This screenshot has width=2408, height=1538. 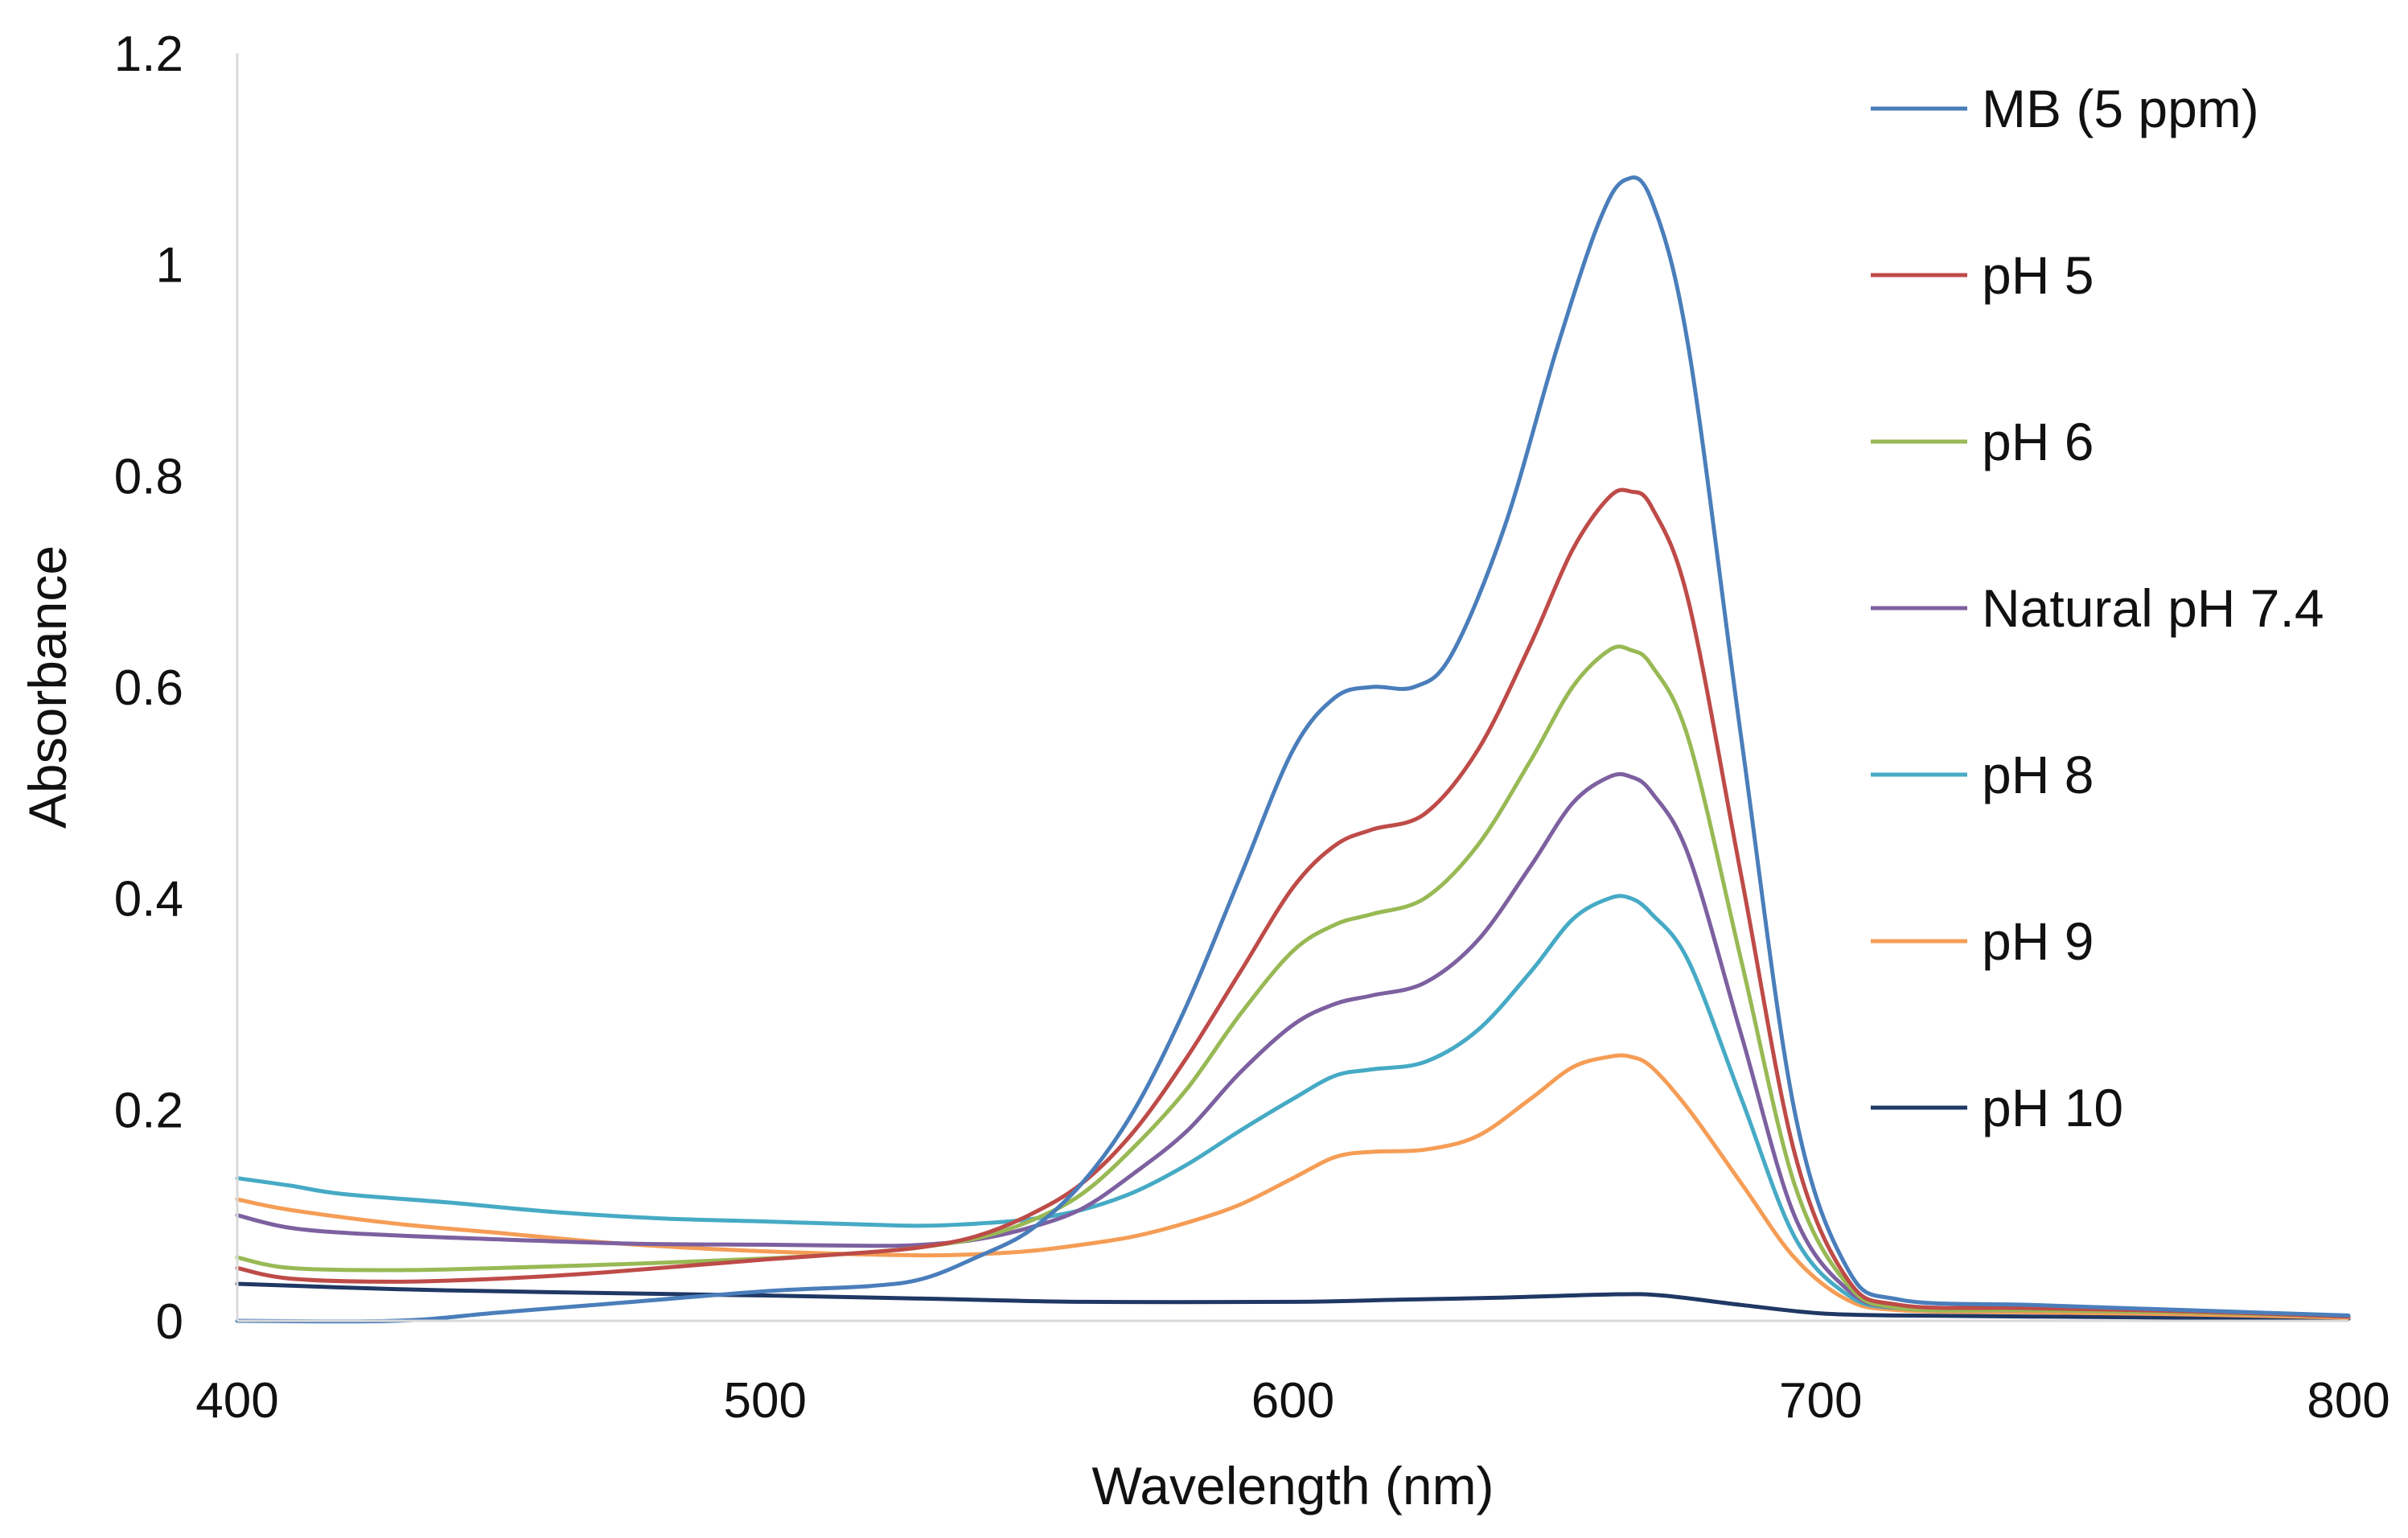 I want to click on y-tick-label: 0.2, so click(x=148, y=1110).